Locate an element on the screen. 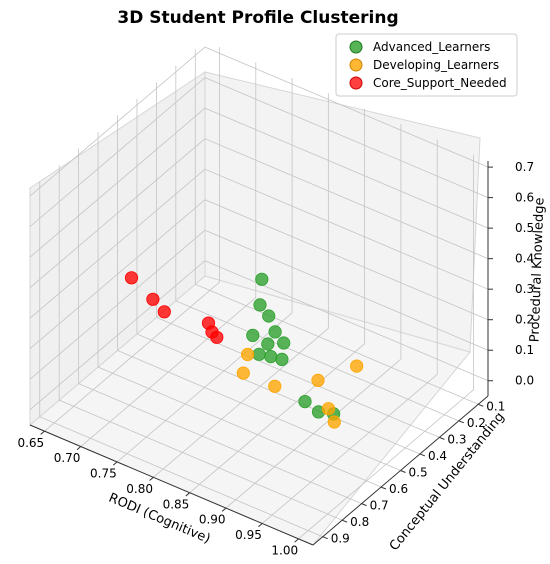 This screenshot has width=550, height=564. data-points is located at coordinates (244, 350).